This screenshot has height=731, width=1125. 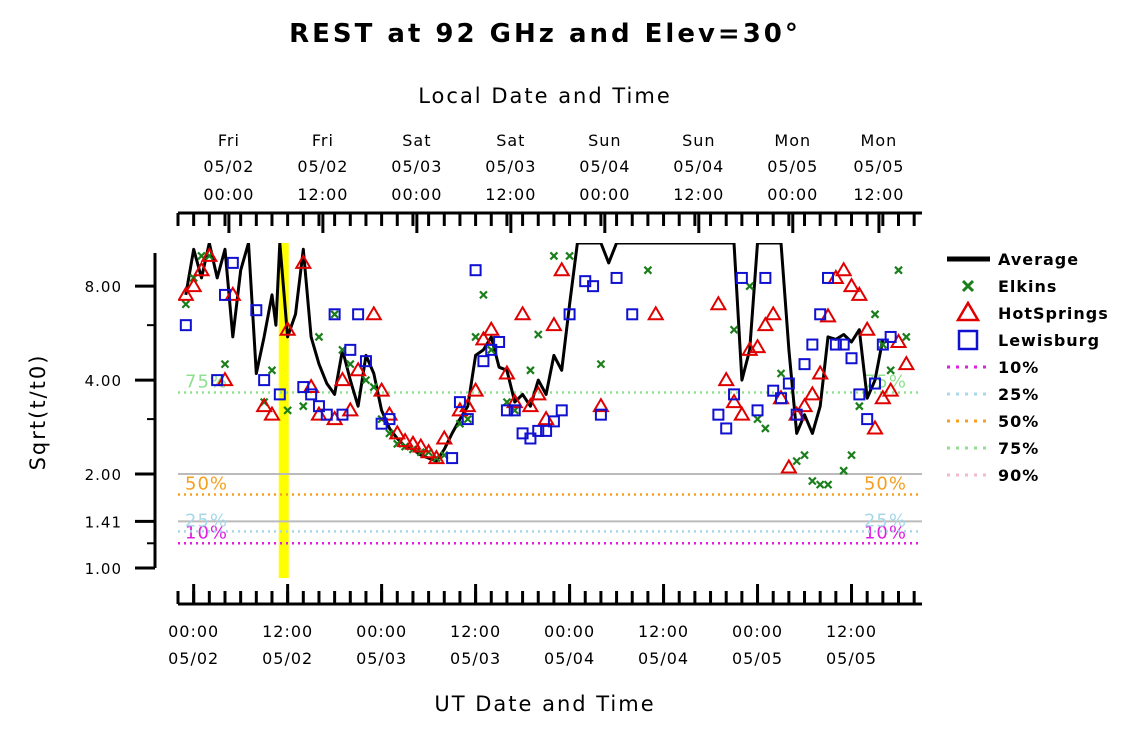 I want to click on legend-label: Lewisburg, so click(x=1049, y=340).